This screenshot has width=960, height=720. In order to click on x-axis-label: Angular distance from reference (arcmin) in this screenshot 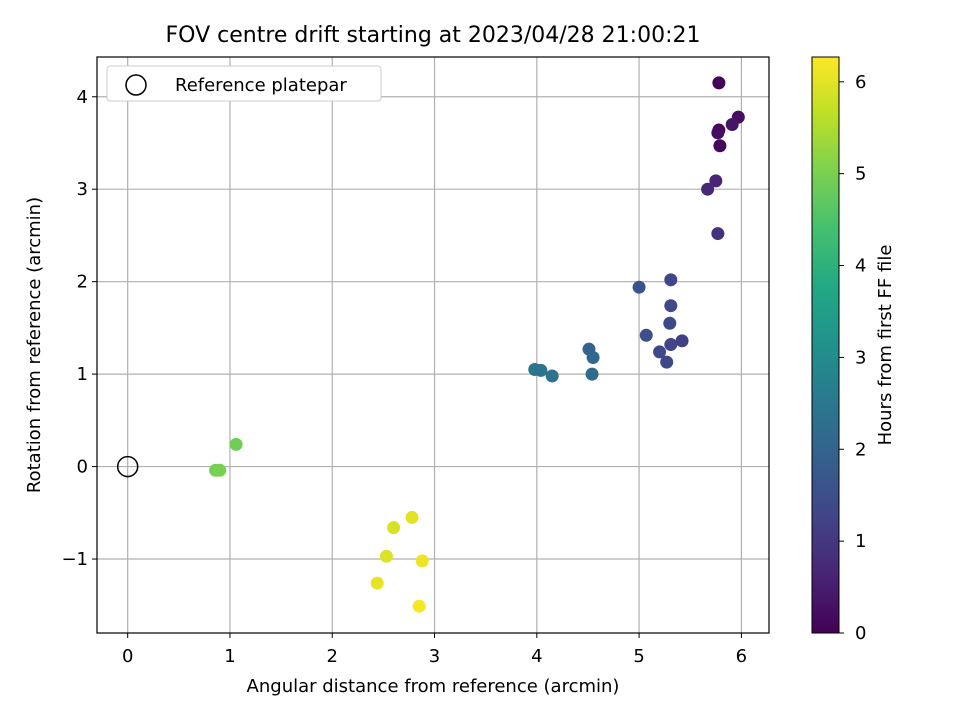, I will do `click(433, 686)`.